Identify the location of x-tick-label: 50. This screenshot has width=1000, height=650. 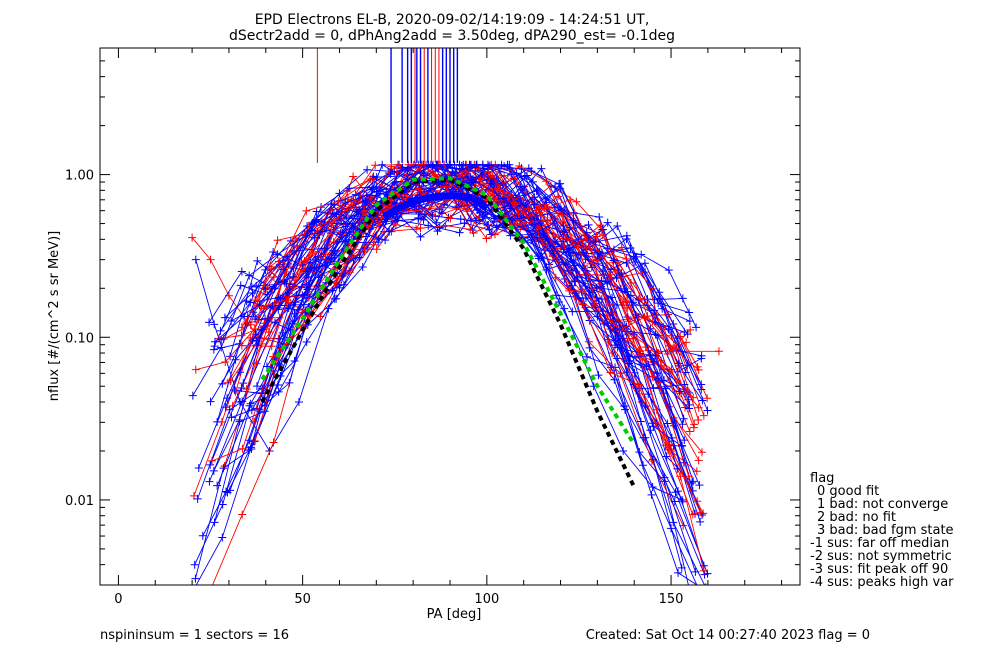
(302, 599).